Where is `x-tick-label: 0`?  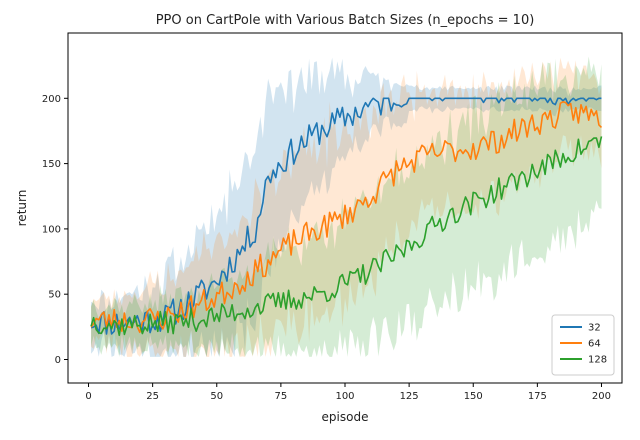 x-tick-label: 0 is located at coordinates (88, 396).